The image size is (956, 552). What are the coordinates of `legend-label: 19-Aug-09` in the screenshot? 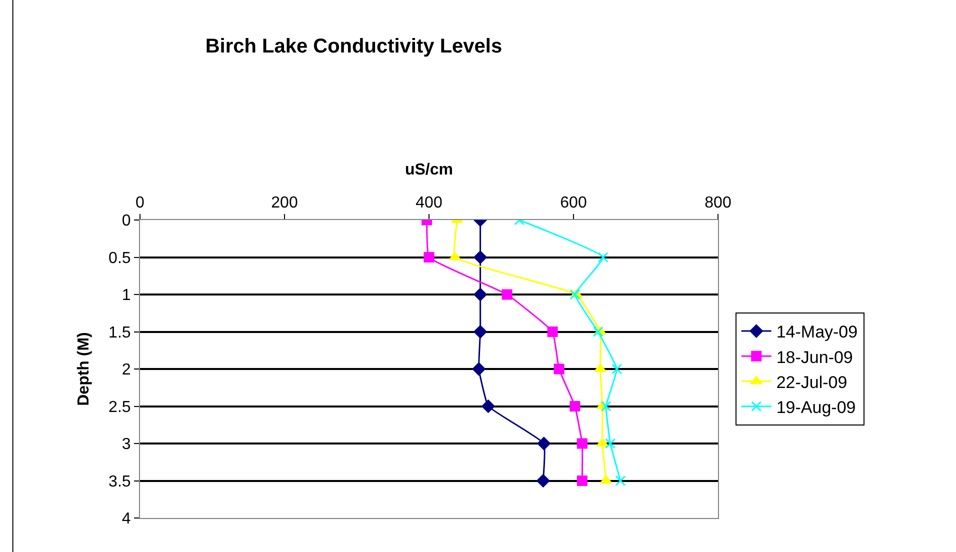 It's located at (816, 407).